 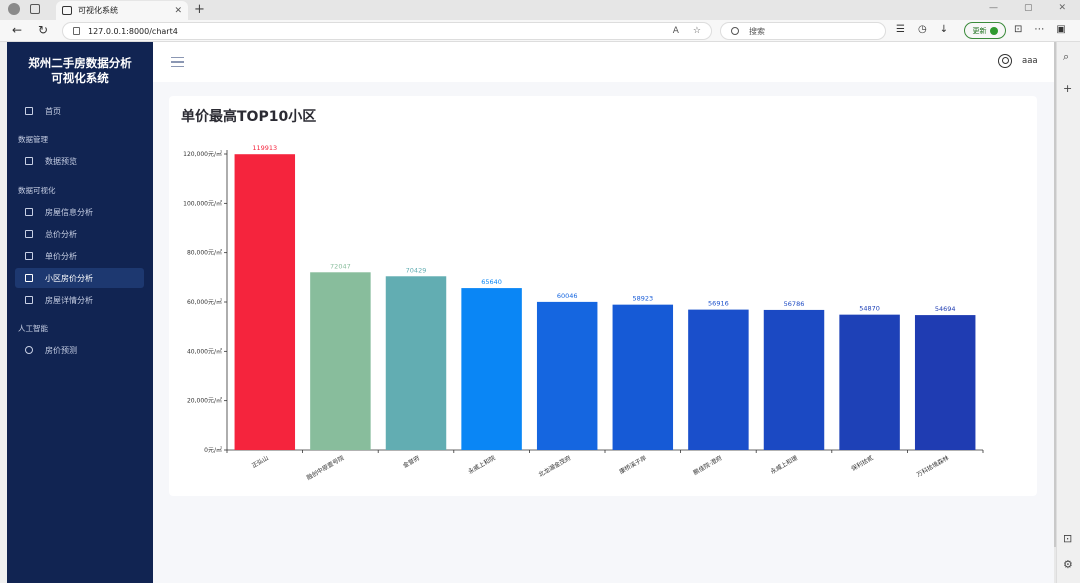 I want to click on edge-search-icon: ⌕, so click(x=1066, y=56).